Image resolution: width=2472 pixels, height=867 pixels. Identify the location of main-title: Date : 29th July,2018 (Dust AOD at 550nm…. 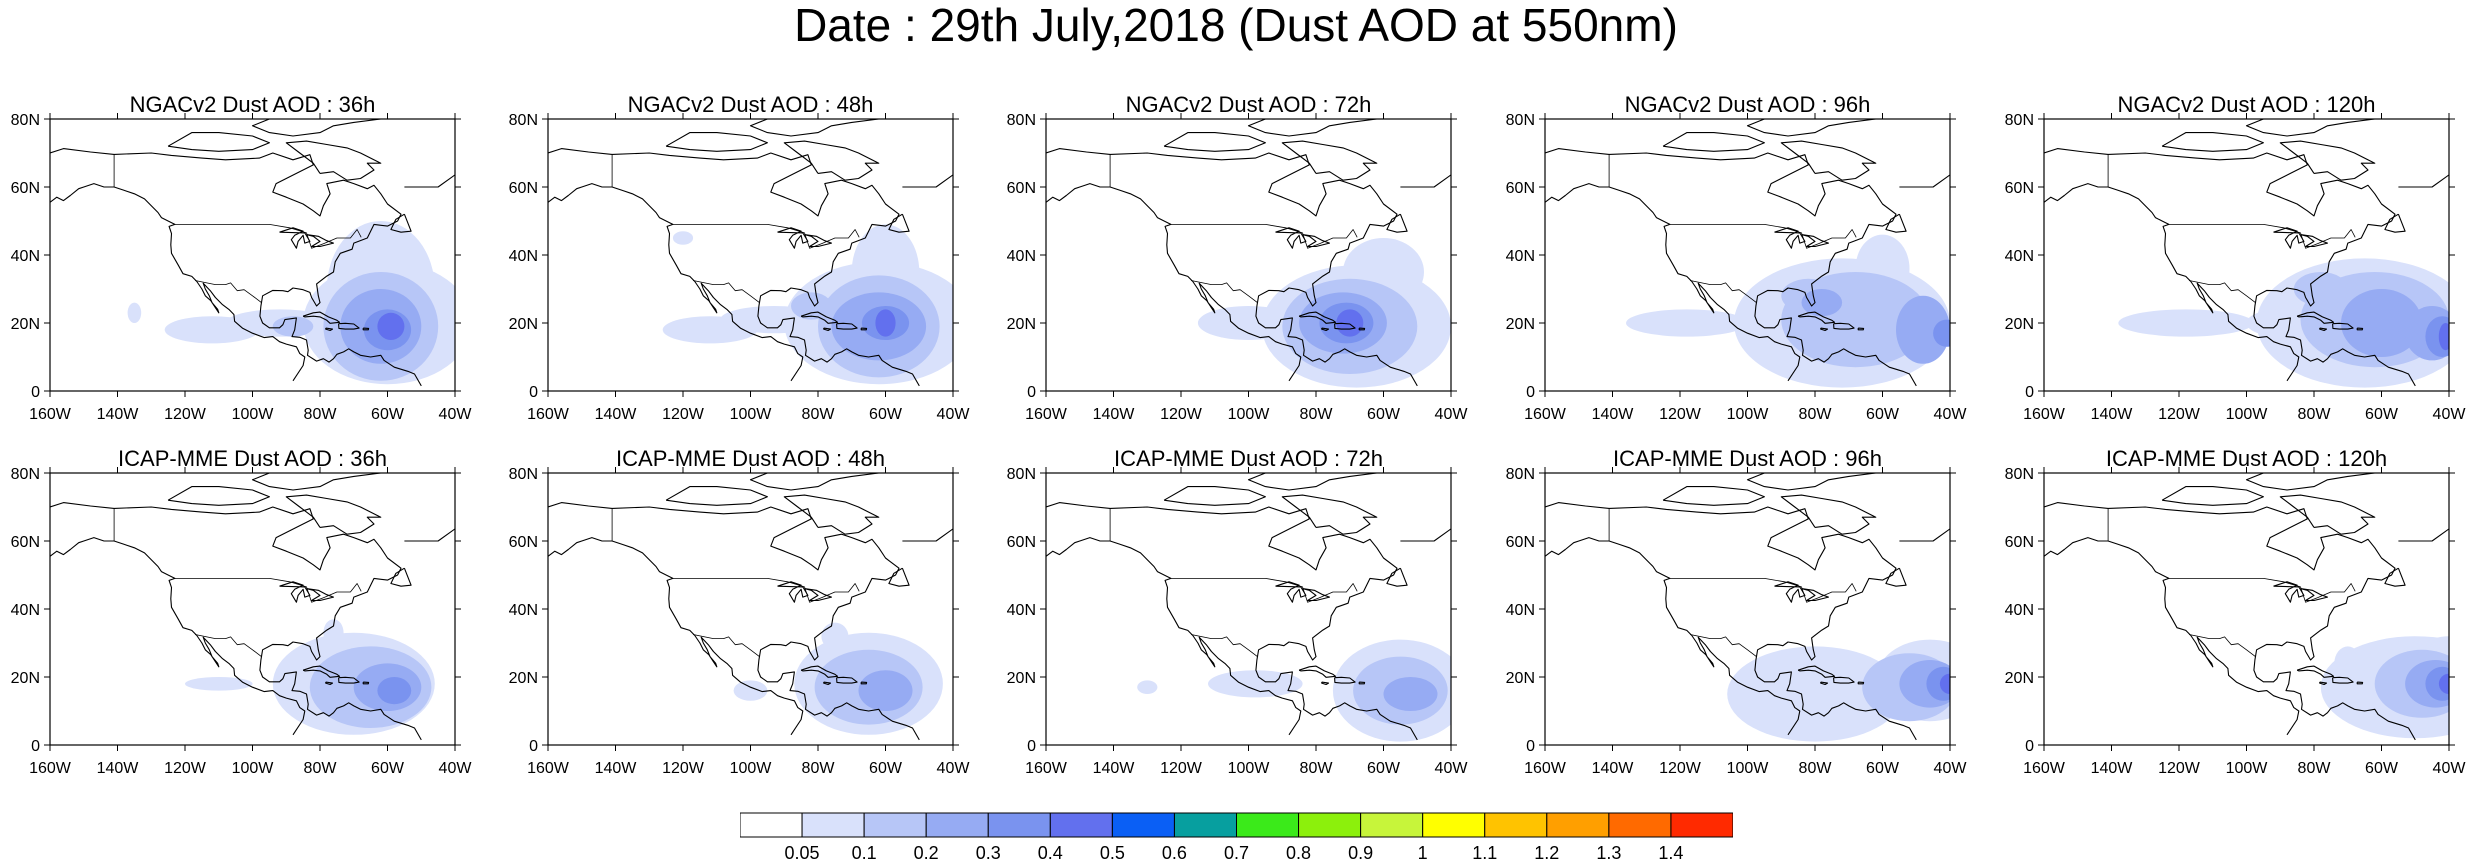
(1236, 25).